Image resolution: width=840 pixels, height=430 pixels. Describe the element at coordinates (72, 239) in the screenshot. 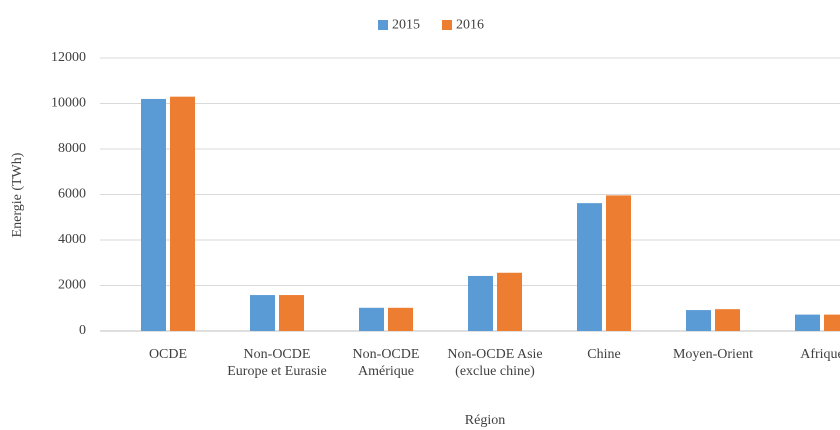

I see `y-tick-label: 4000` at that location.